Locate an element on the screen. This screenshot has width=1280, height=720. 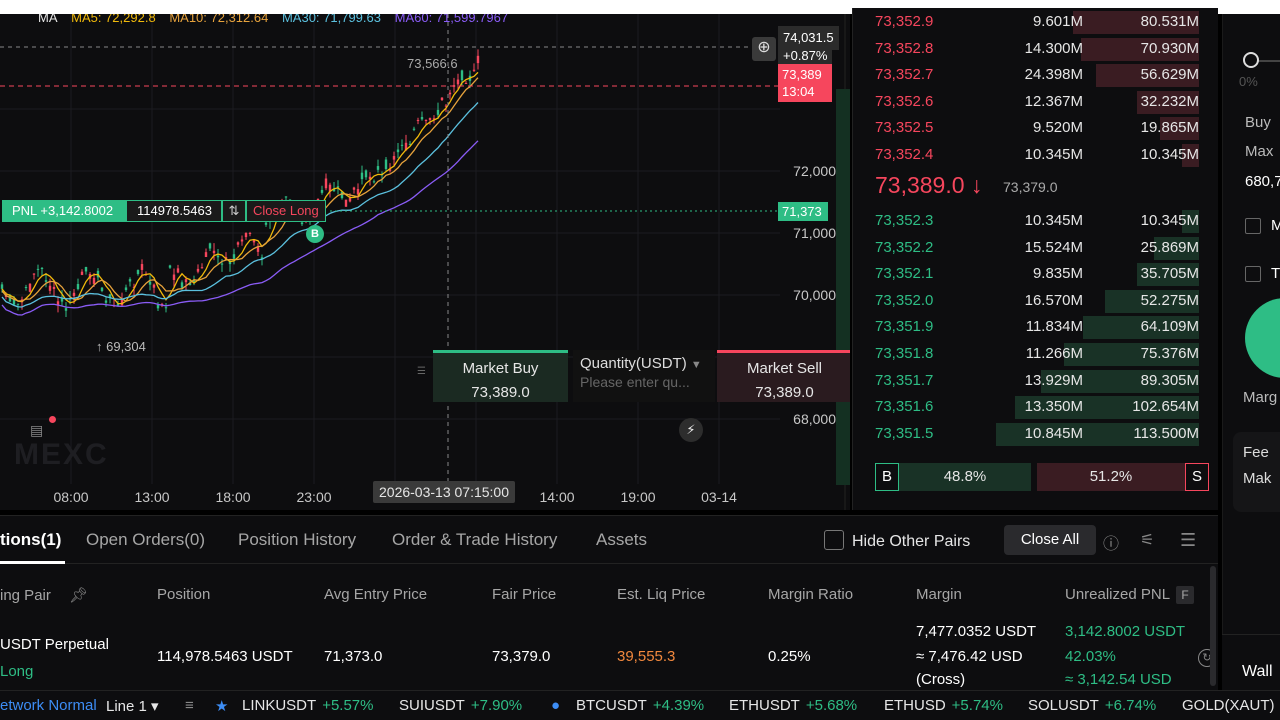
market-buy-price: 73,389.0 is located at coordinates (500, 392).